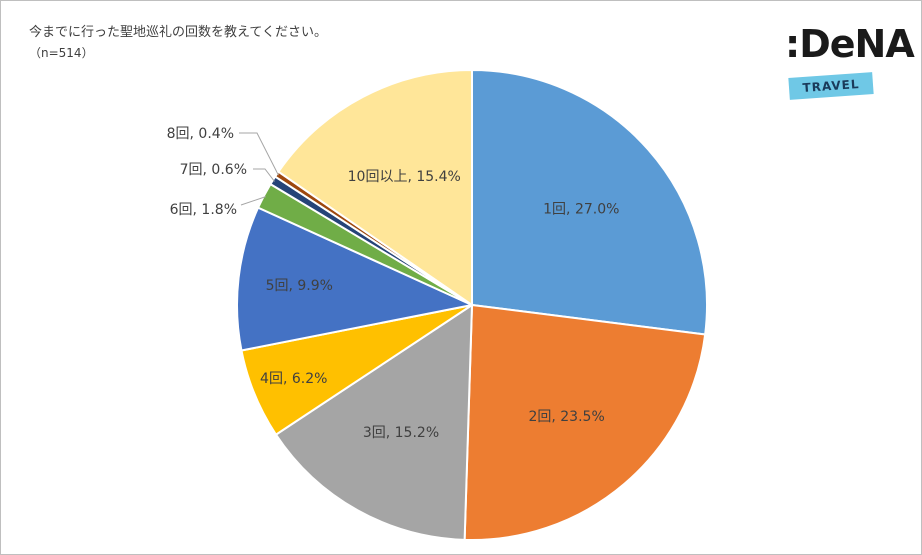 The image size is (922, 555). Describe the element at coordinates (293, 379) in the screenshot. I see `slice-label-4: 4回, 6.2%` at that location.